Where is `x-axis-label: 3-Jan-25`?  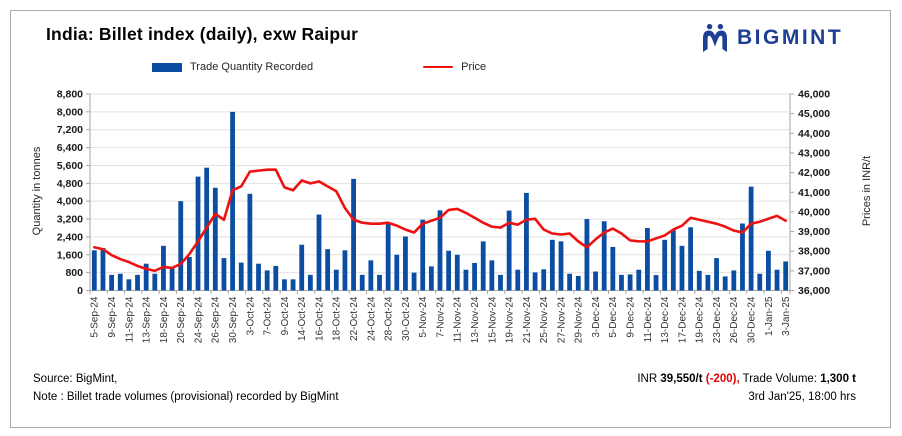 x-axis-label: 3-Jan-25 is located at coordinates (786, 316).